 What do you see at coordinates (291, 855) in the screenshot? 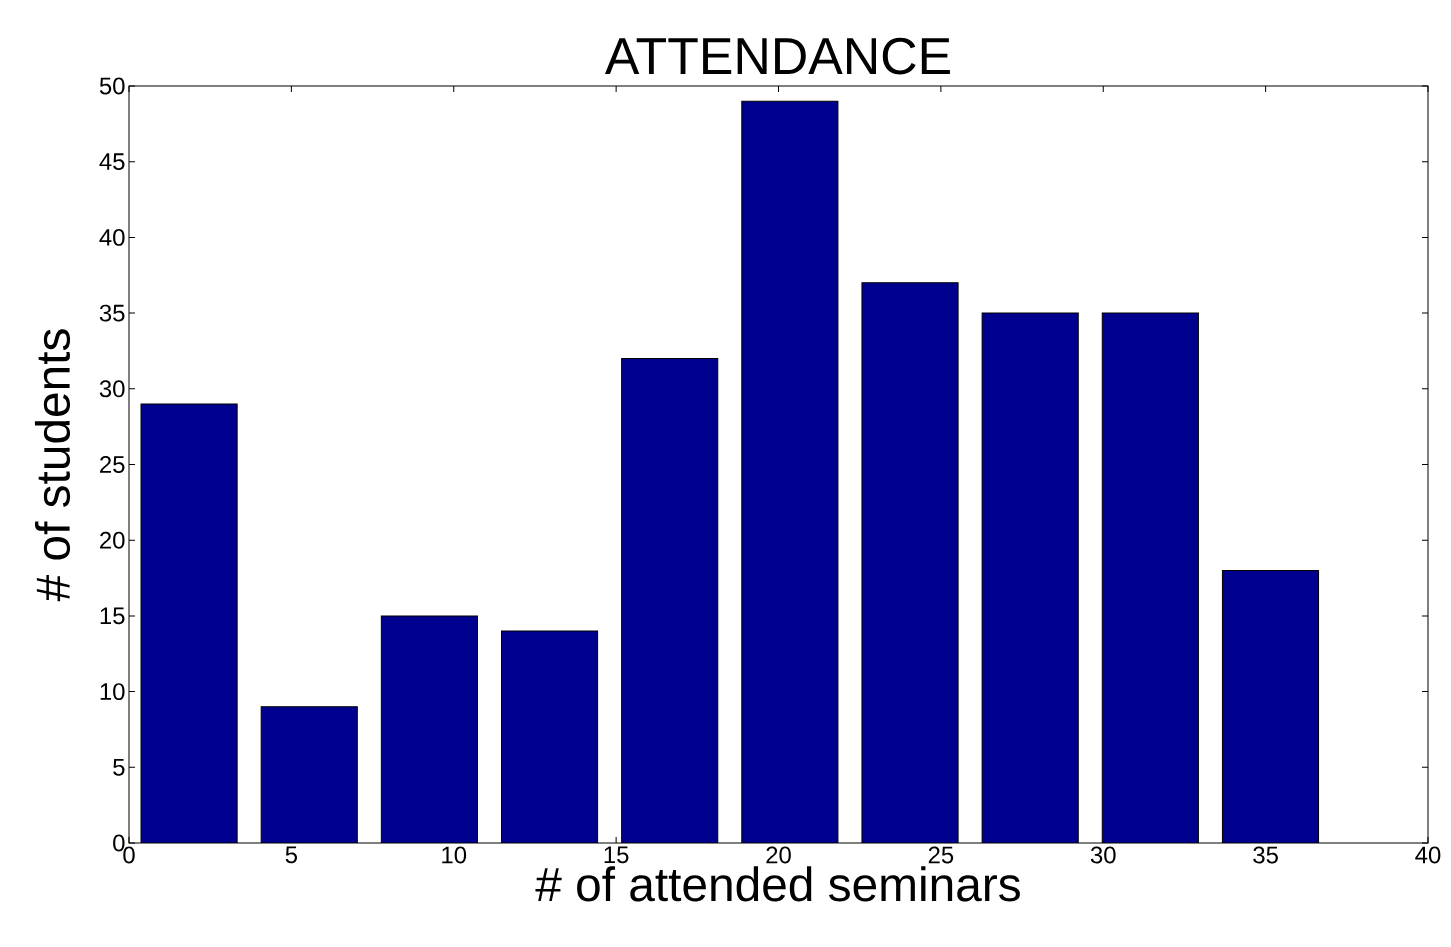
I see `x-tick-label: 5` at bounding box center [291, 855].